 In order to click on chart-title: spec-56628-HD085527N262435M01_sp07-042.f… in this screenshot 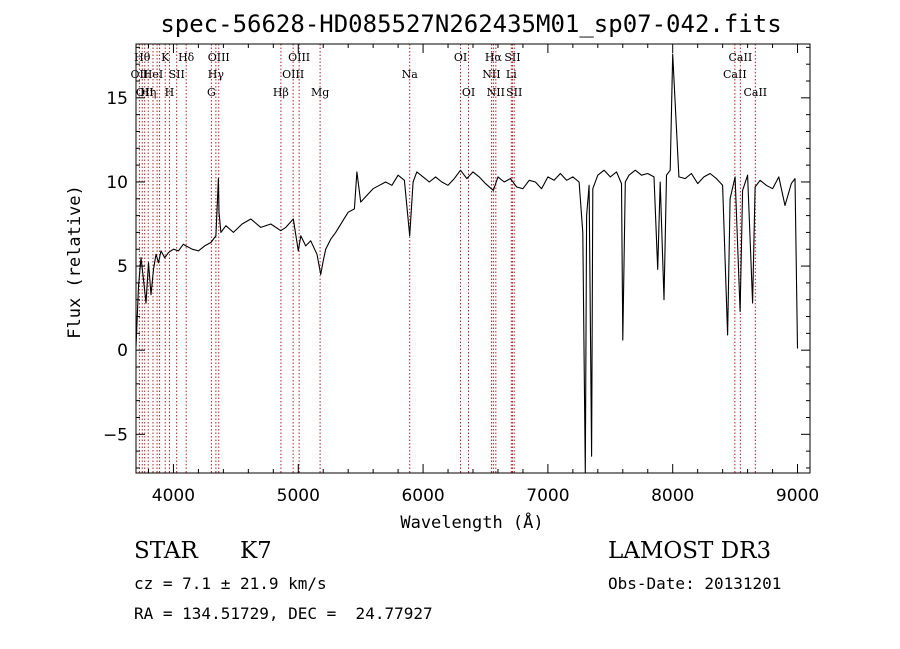, I will do `click(470, 24)`.